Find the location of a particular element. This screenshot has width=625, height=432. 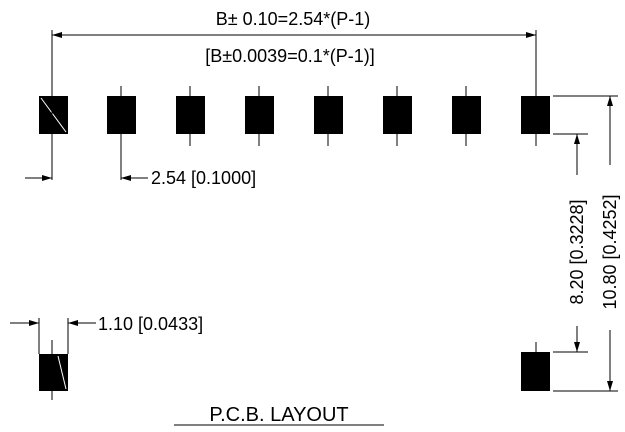

pitch-dimension: 2.54 [0.1000] is located at coordinates (140, 169).